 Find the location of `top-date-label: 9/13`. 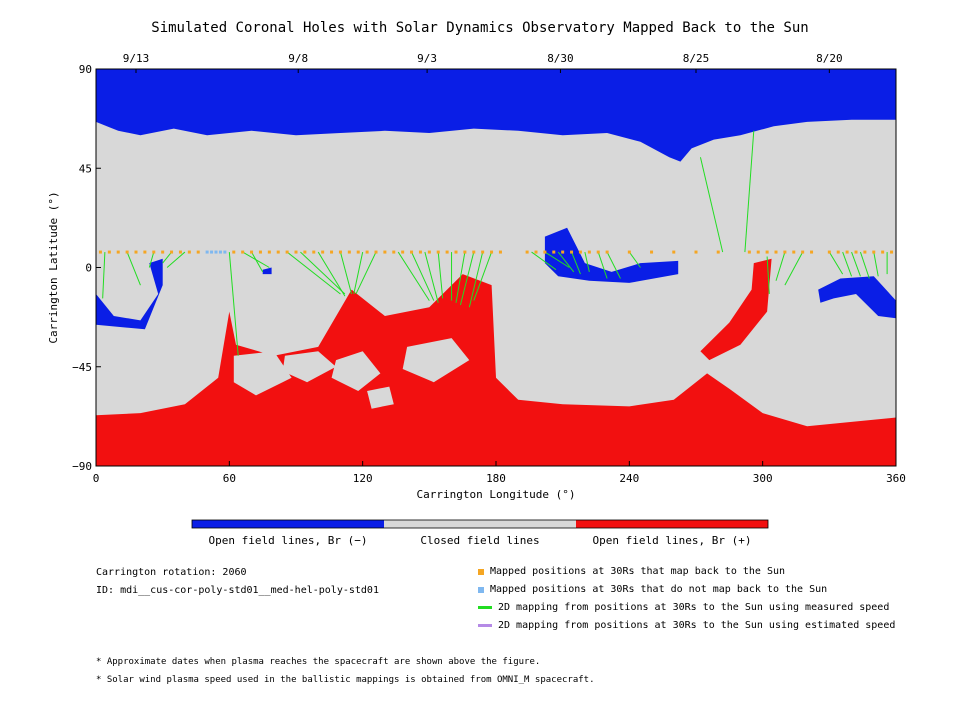

top-date-label: 9/13 is located at coordinates (136, 58).